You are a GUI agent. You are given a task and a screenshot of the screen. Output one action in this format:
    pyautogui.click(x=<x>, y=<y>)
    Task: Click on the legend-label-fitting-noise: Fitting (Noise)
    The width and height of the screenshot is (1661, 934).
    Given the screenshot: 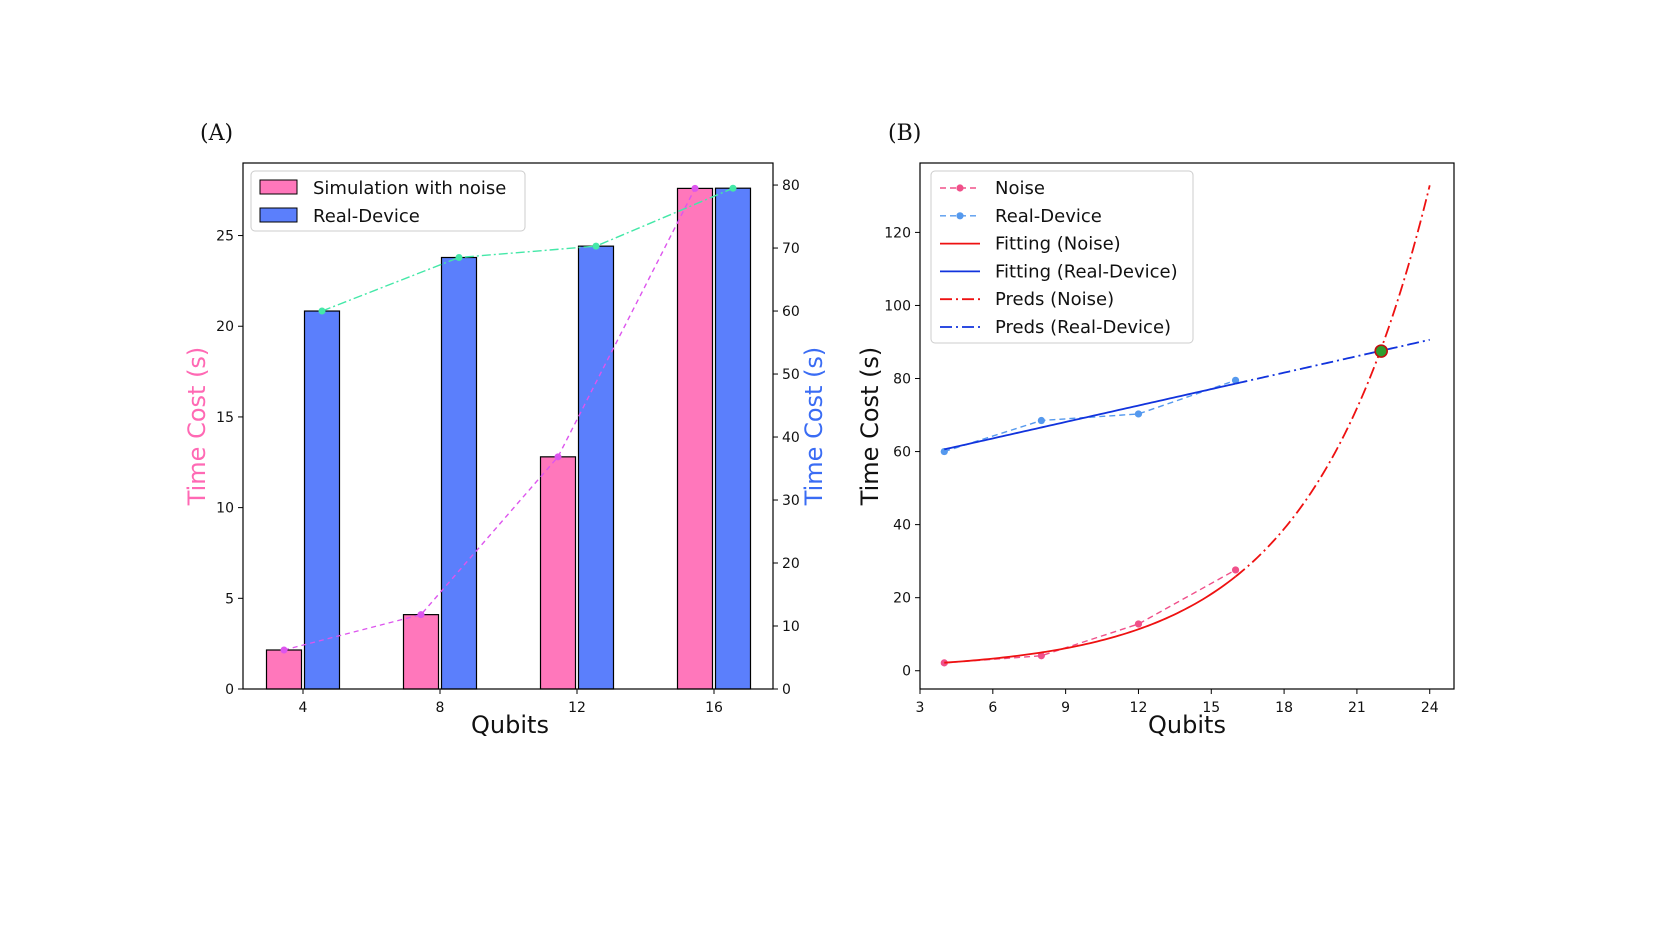 What is the action you would take?
    pyautogui.click(x=1058, y=244)
    